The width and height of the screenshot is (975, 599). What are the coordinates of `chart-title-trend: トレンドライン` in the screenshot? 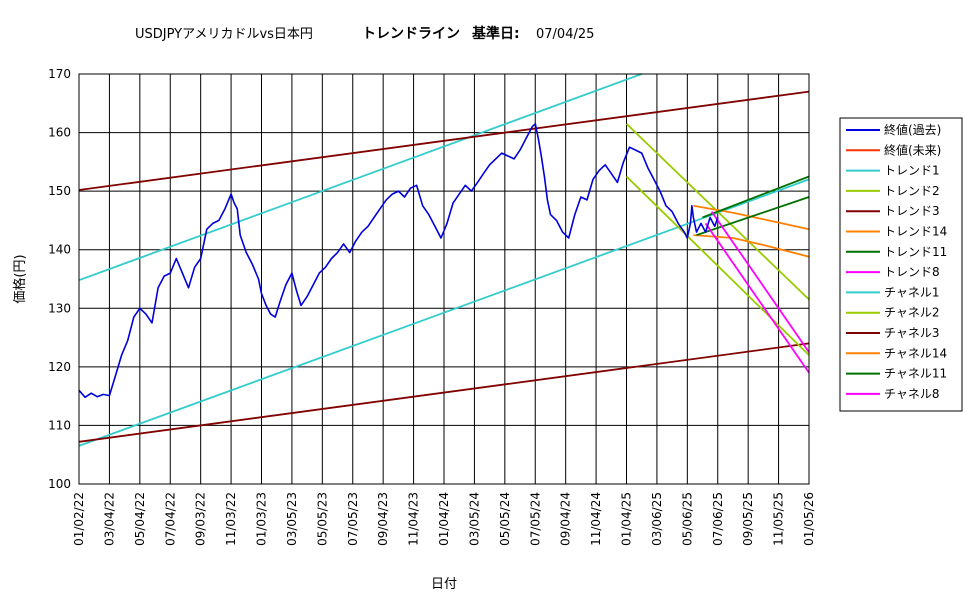 It's located at (411, 34).